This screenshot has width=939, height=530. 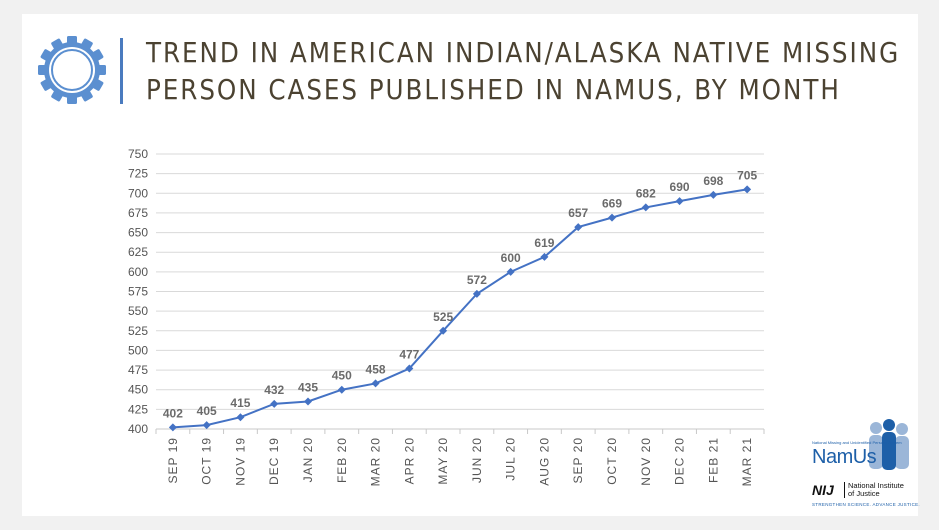 I want to click on data-label: 705, so click(x=747, y=175).